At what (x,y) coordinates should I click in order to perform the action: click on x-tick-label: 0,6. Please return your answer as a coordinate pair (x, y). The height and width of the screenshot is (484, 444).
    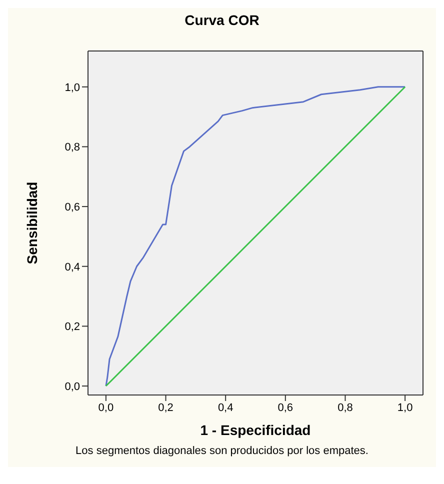
    Looking at the image, I should click on (286, 408).